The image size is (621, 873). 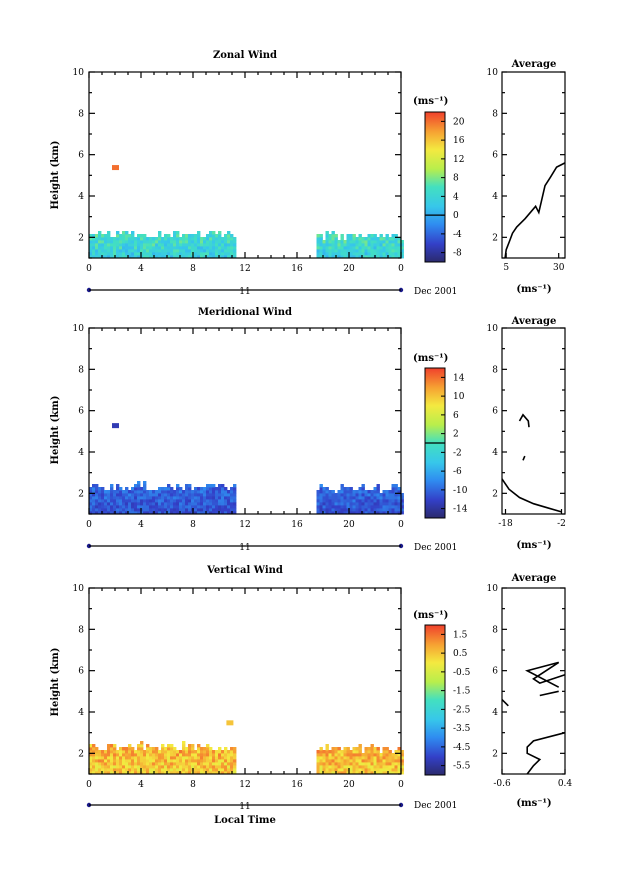 What do you see at coordinates (534, 263) in the screenshot?
I see `profile-x-ticks: 5 30` at bounding box center [534, 263].